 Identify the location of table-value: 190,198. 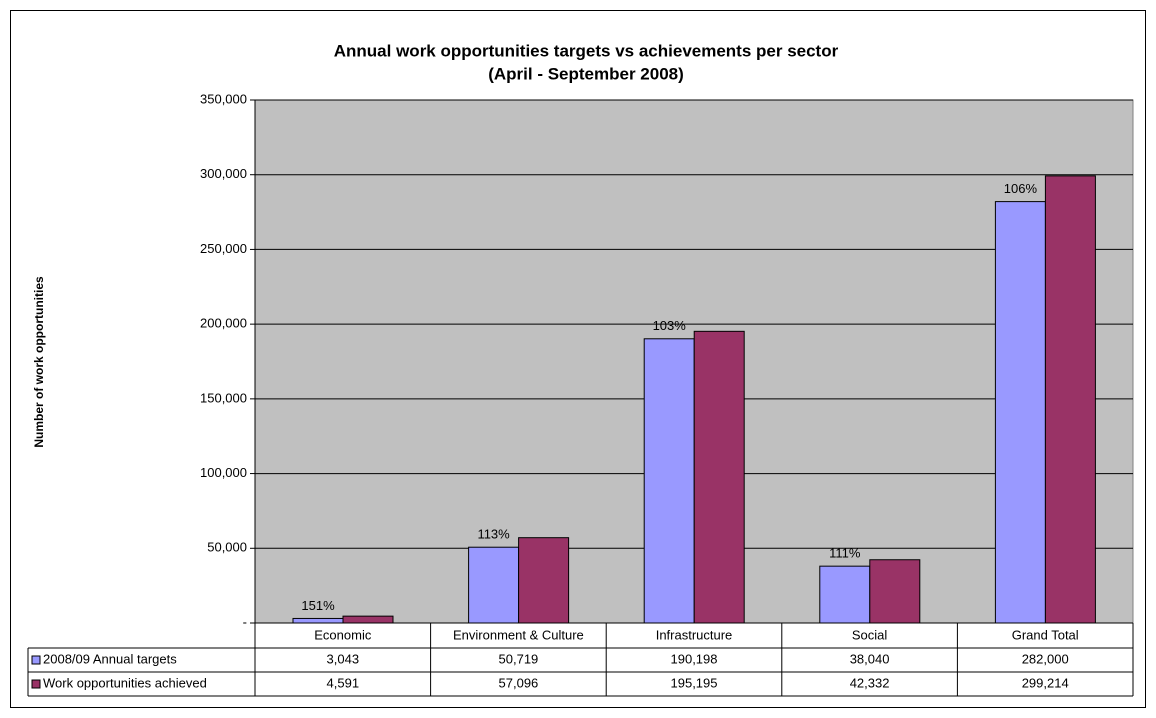
(694, 658).